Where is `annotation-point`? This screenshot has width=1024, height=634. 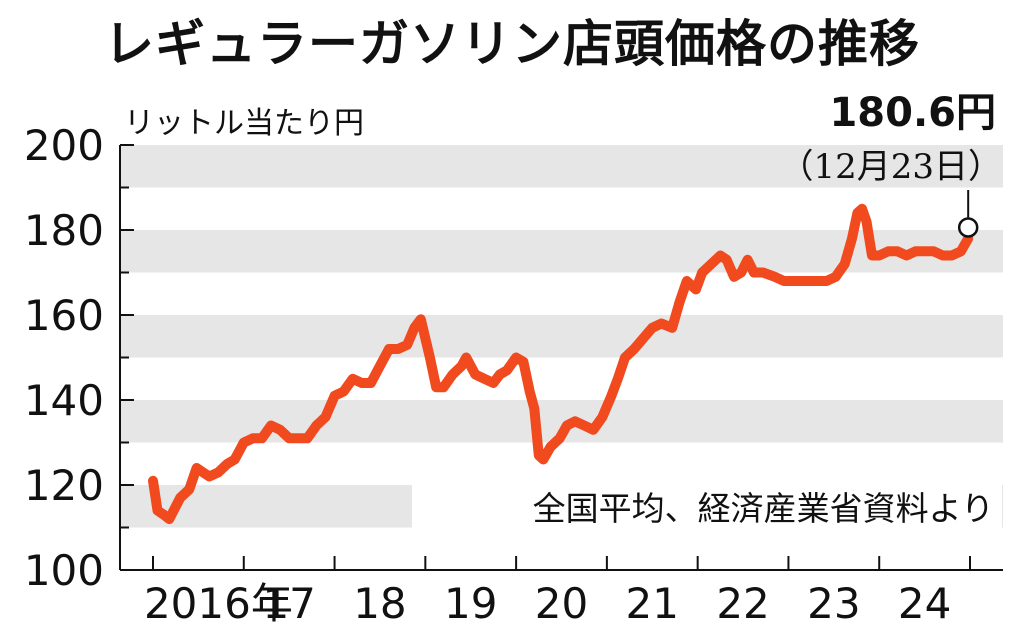 annotation-point is located at coordinates (968, 227).